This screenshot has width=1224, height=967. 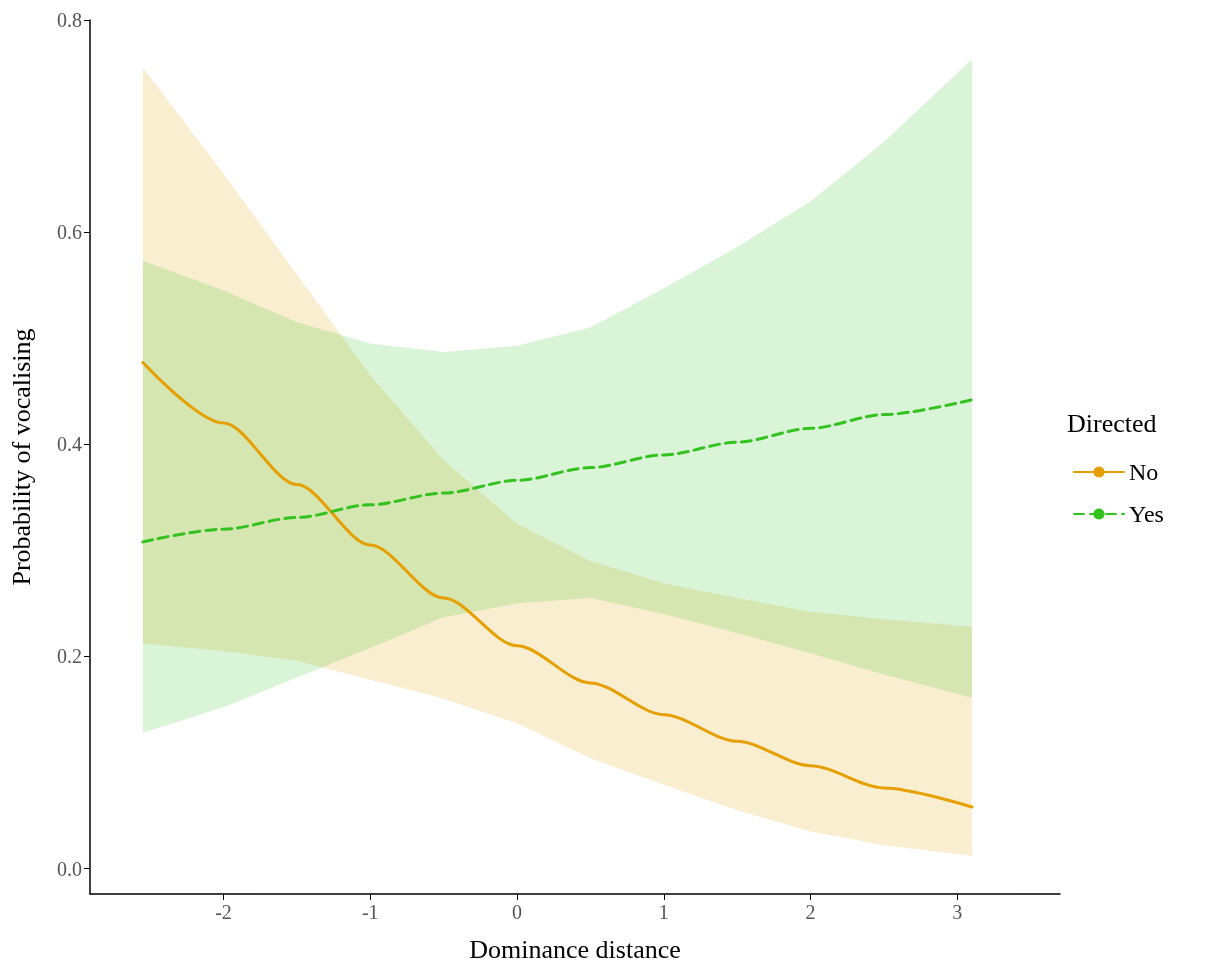 What do you see at coordinates (69, 444) in the screenshot?
I see `y-tick-label: 0.4` at bounding box center [69, 444].